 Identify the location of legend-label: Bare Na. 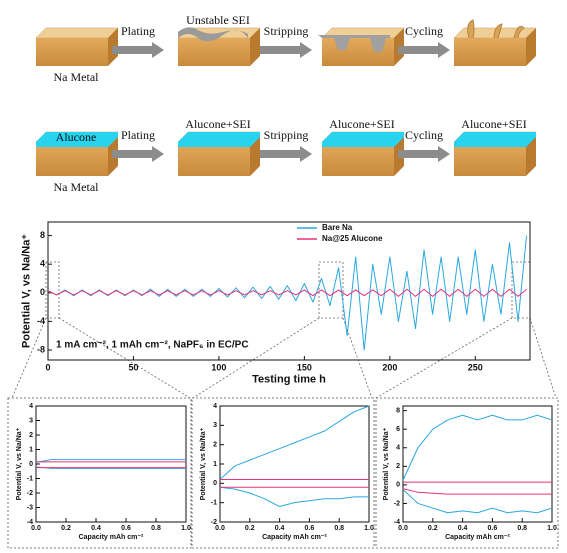
(337, 227).